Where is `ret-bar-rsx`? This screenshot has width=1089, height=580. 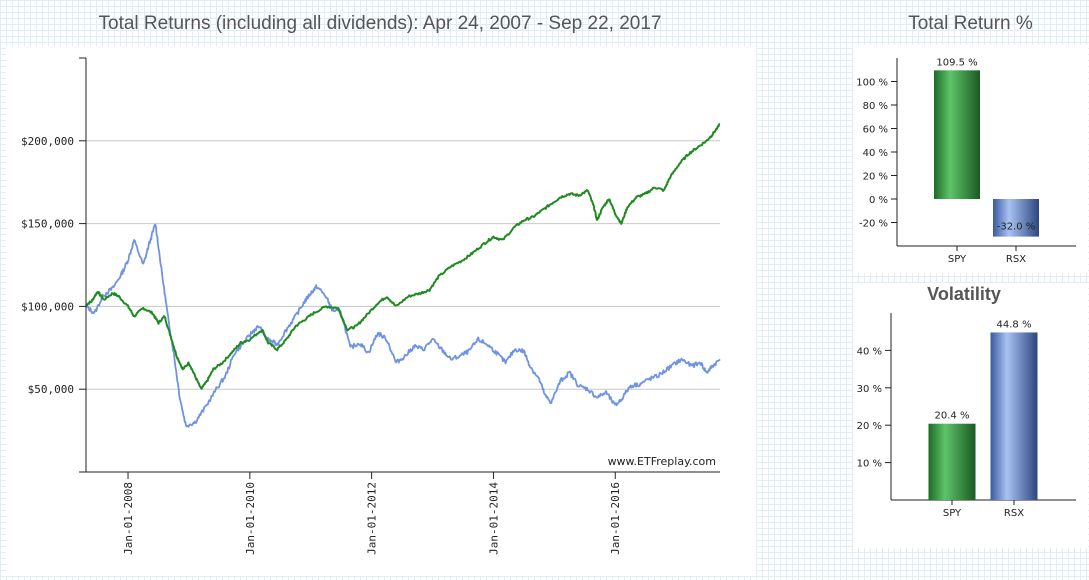
ret-bar-rsx is located at coordinates (1016, 218).